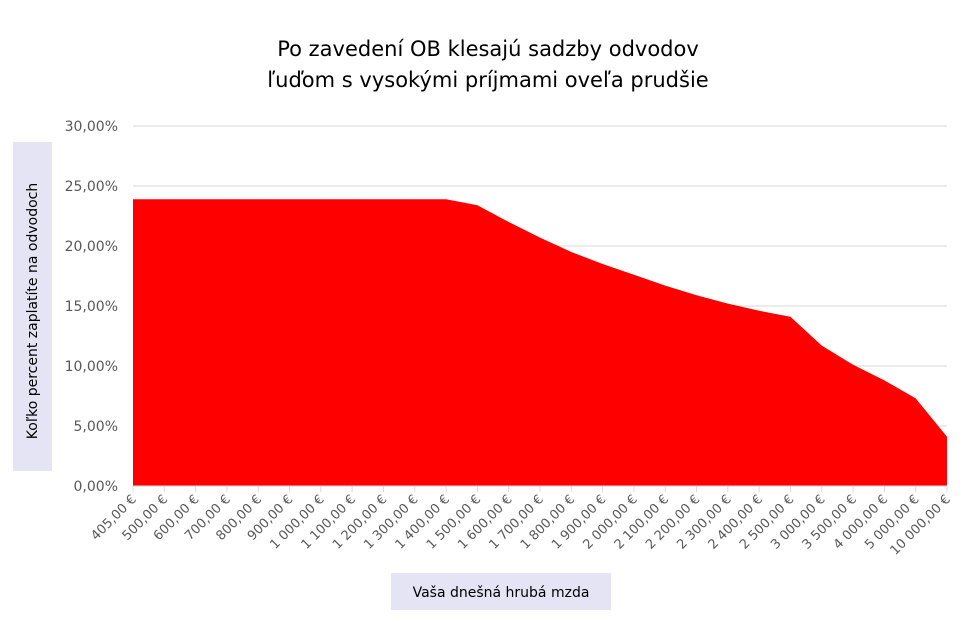 The width and height of the screenshot is (970, 623). What do you see at coordinates (488, 49) in the screenshot?
I see `chart-title-line-1: Po zavedení OB klesajú sadzby odvodov` at bounding box center [488, 49].